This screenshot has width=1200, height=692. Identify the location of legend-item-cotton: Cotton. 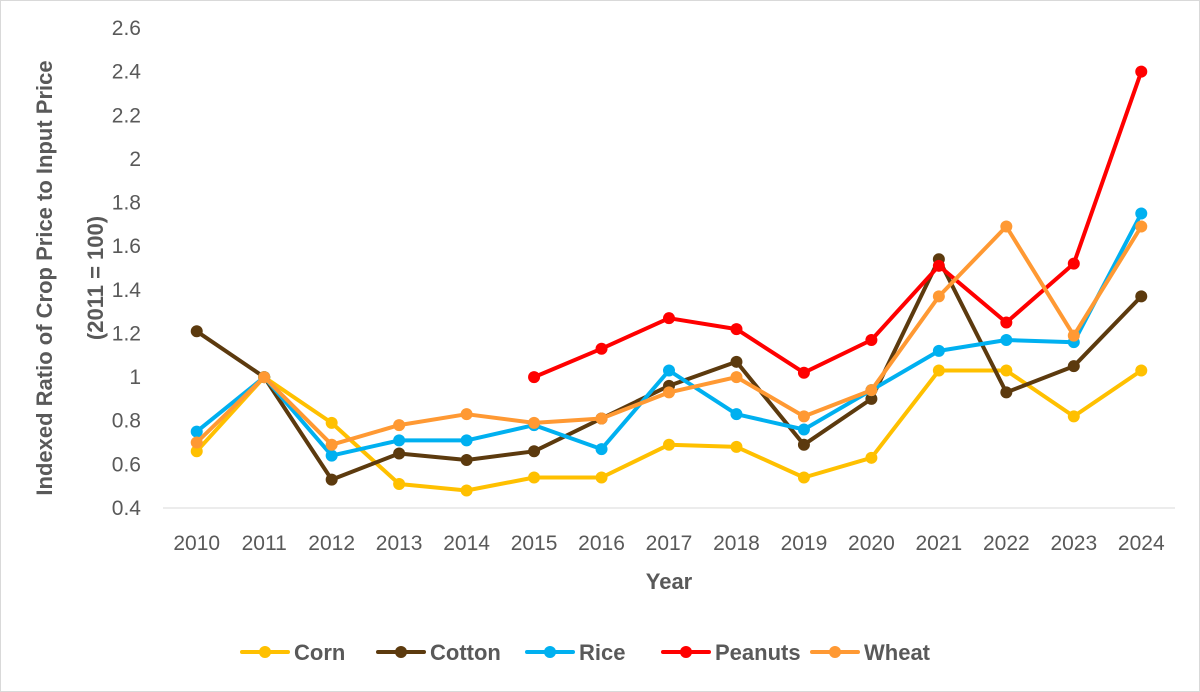
(438, 652).